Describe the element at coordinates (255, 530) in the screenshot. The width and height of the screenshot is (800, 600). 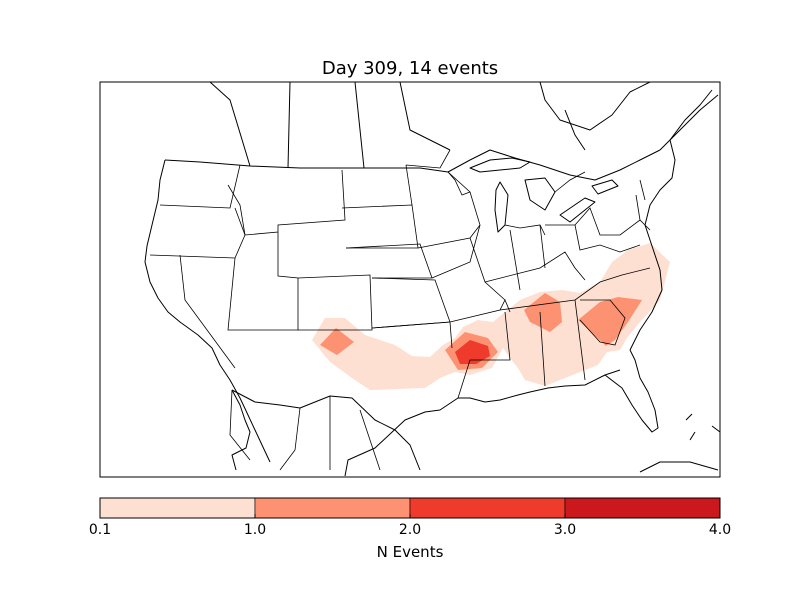
I see `colorbar-tick-label: 1.0` at that location.